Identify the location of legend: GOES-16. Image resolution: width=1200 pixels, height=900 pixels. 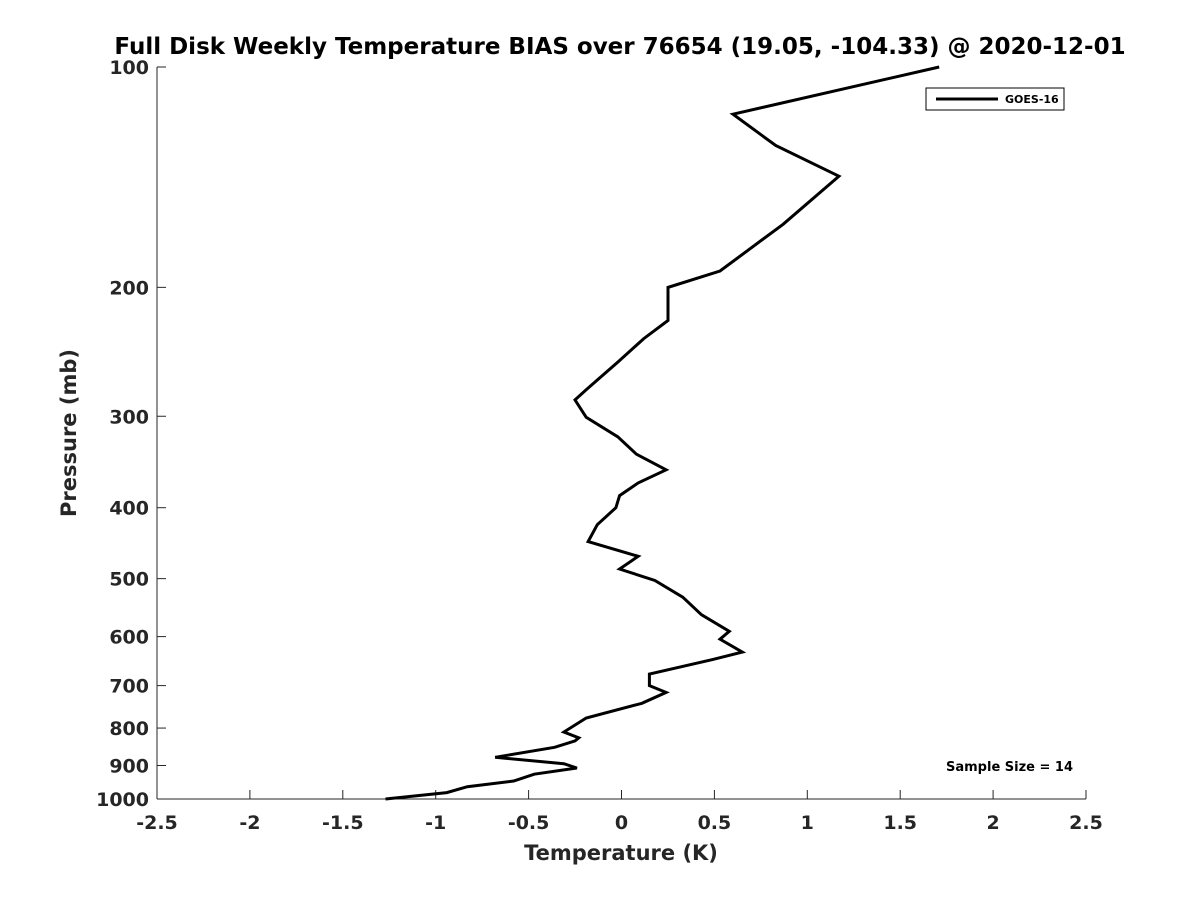
(995, 99).